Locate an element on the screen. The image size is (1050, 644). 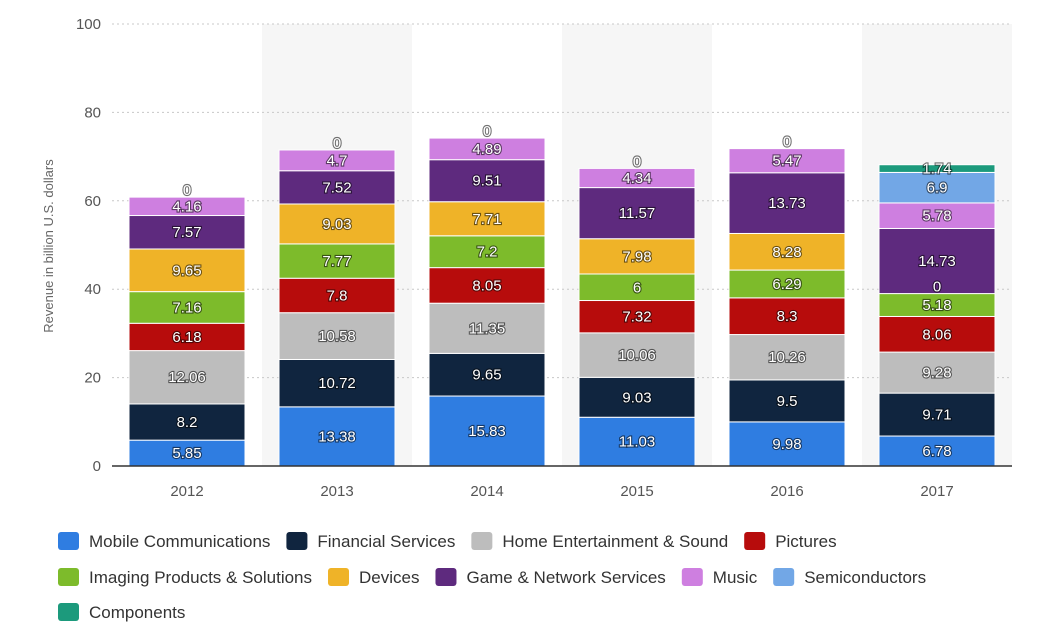
data-label: 12.06 is located at coordinates (187, 377).